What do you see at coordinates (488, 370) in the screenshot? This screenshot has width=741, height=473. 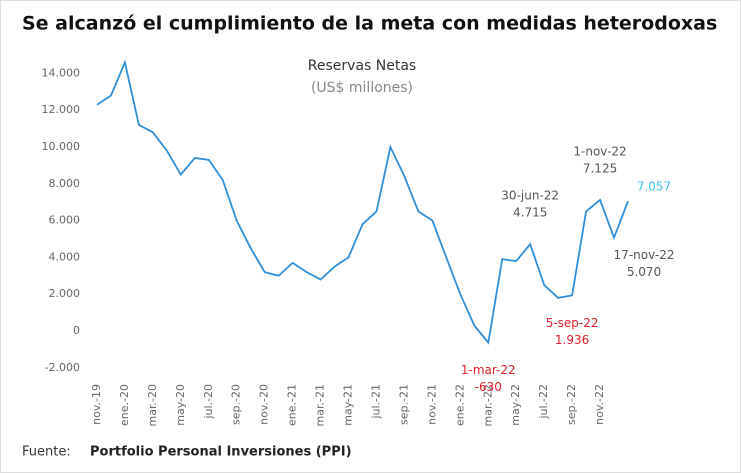 I see `annotation-date: 1-mar-22` at bounding box center [488, 370].